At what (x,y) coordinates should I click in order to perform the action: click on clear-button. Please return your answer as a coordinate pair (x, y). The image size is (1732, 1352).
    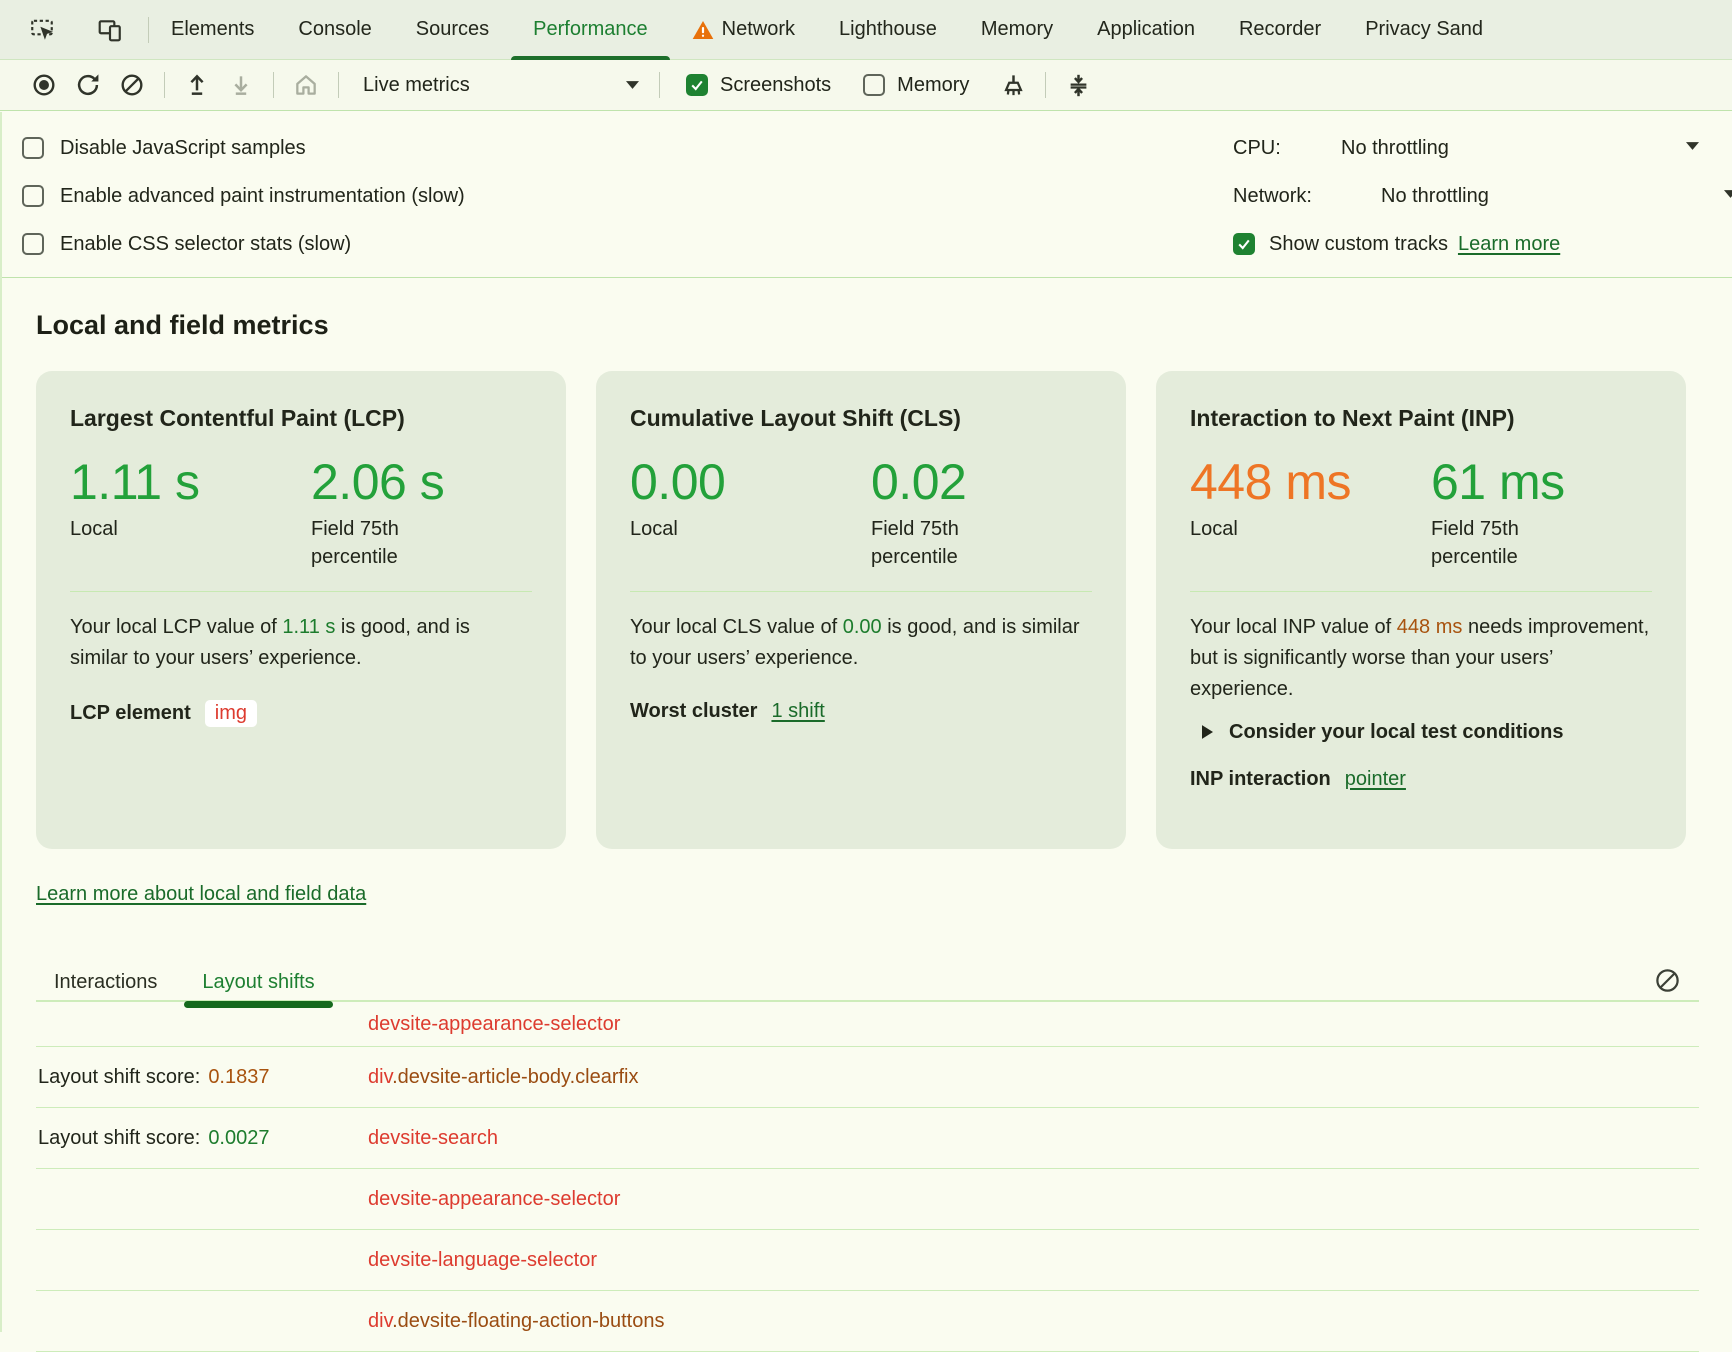
    Looking at the image, I should click on (132, 85).